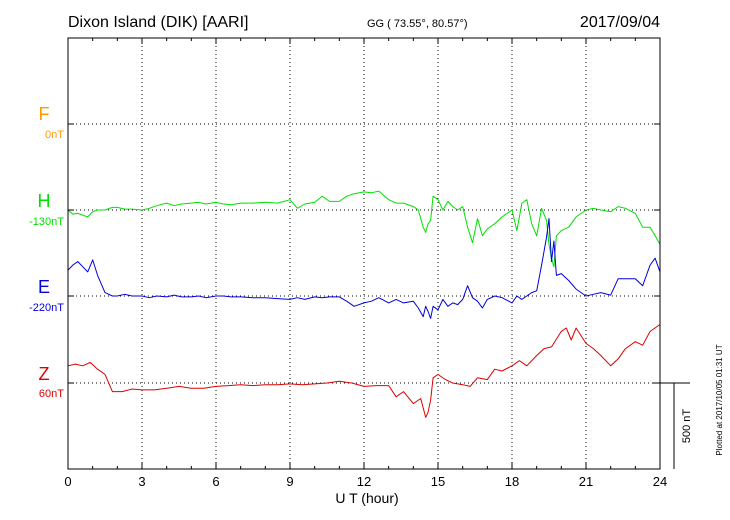 This screenshot has width=730, height=520. What do you see at coordinates (364, 371) in the screenshot?
I see `series-Z-line` at bounding box center [364, 371].